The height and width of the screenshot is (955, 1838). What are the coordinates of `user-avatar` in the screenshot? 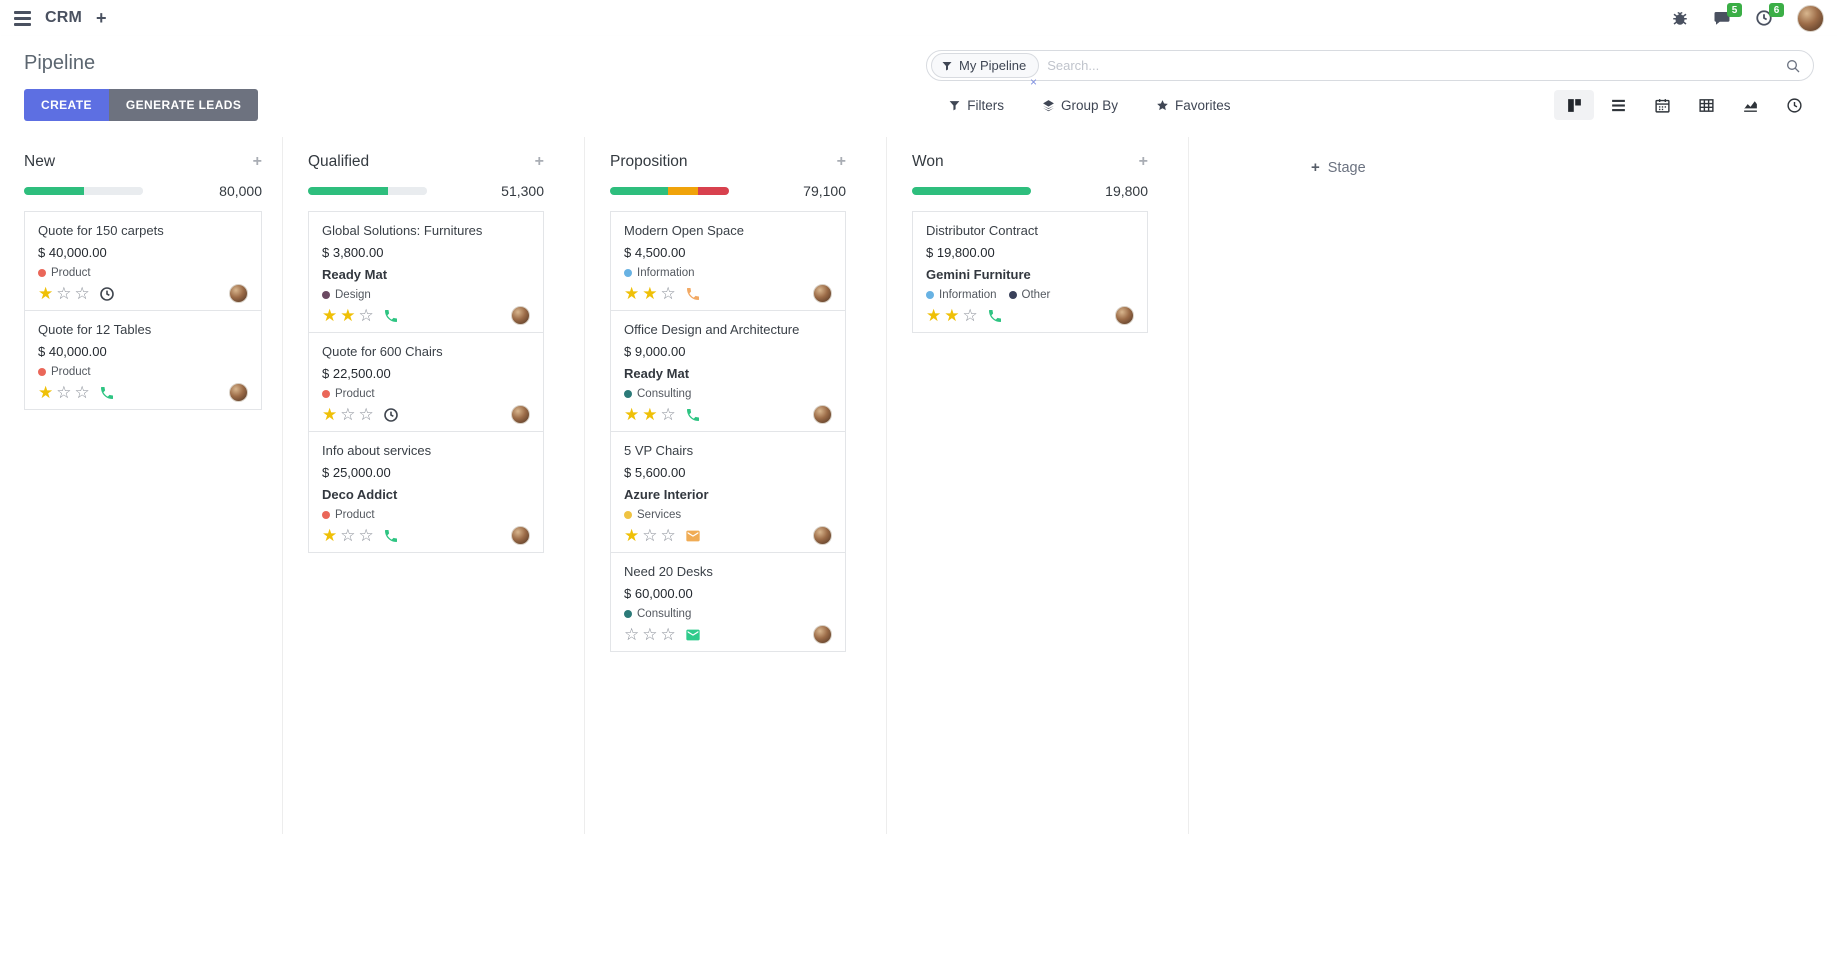 It's located at (1810, 18).